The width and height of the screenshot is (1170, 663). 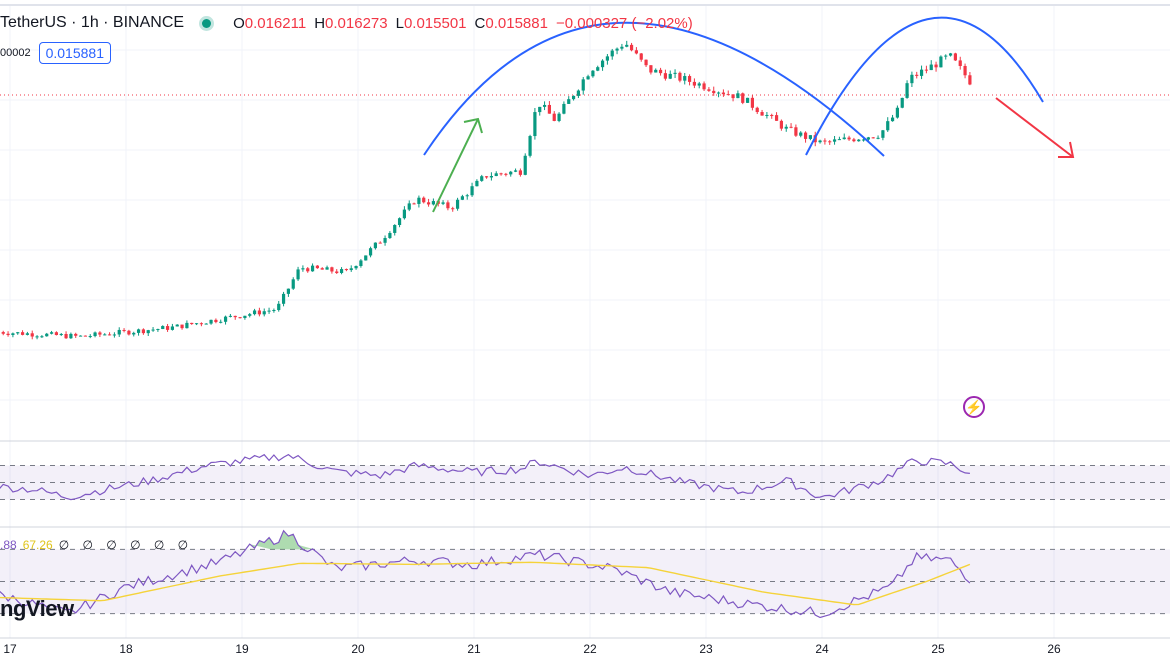 What do you see at coordinates (455, 165) in the screenshot?
I see `up-arrow-line` at bounding box center [455, 165].